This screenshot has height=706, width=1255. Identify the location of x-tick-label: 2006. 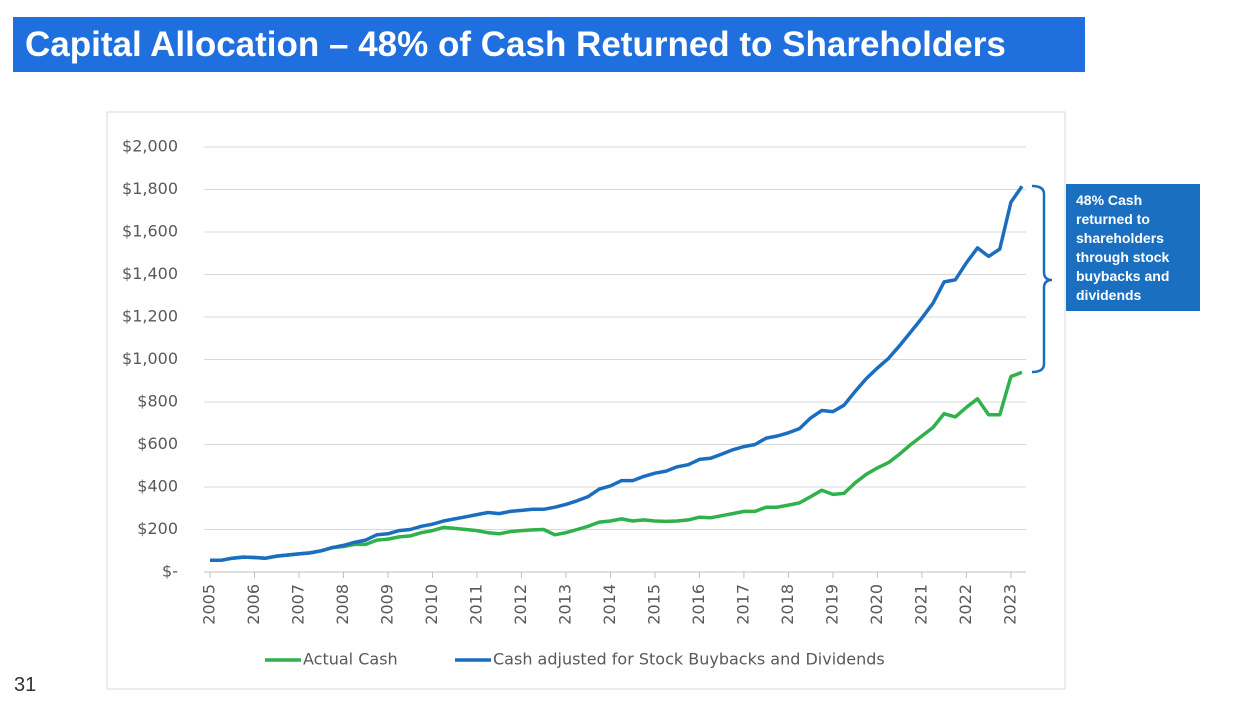
(253, 604).